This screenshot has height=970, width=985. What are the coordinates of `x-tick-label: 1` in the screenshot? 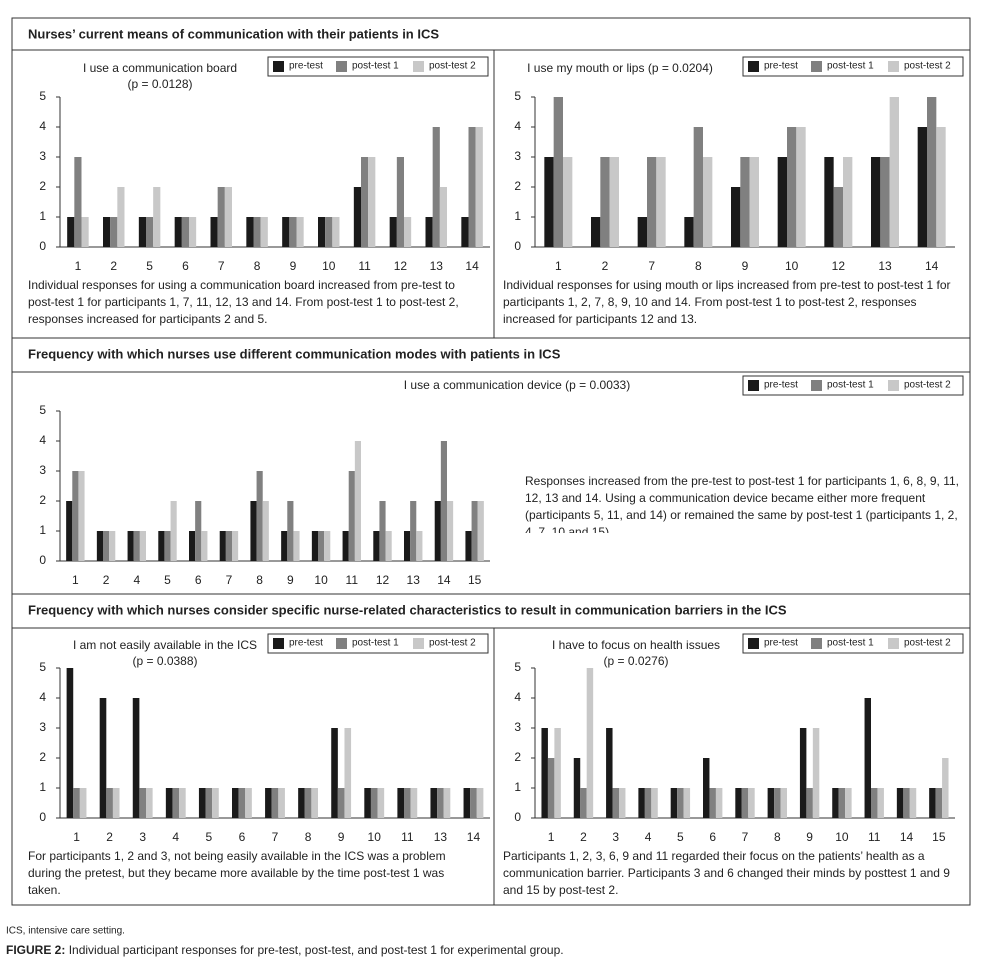 It's located at (558, 266).